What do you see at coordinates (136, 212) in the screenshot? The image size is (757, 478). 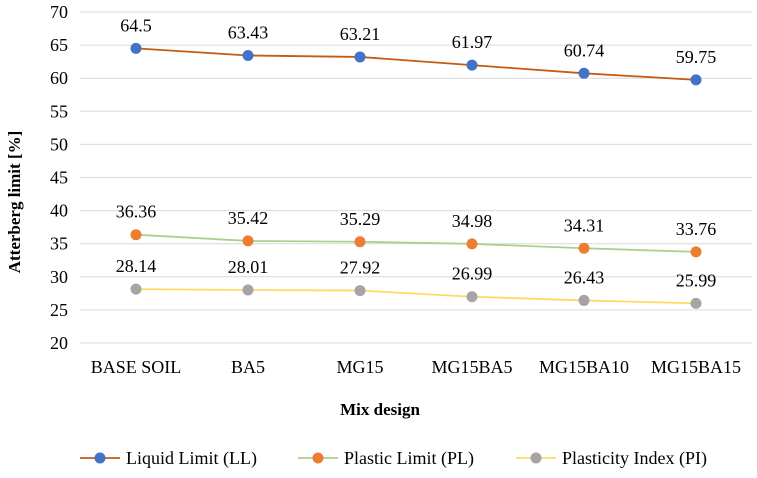 I see `series-2-data-label-1: 36.36` at bounding box center [136, 212].